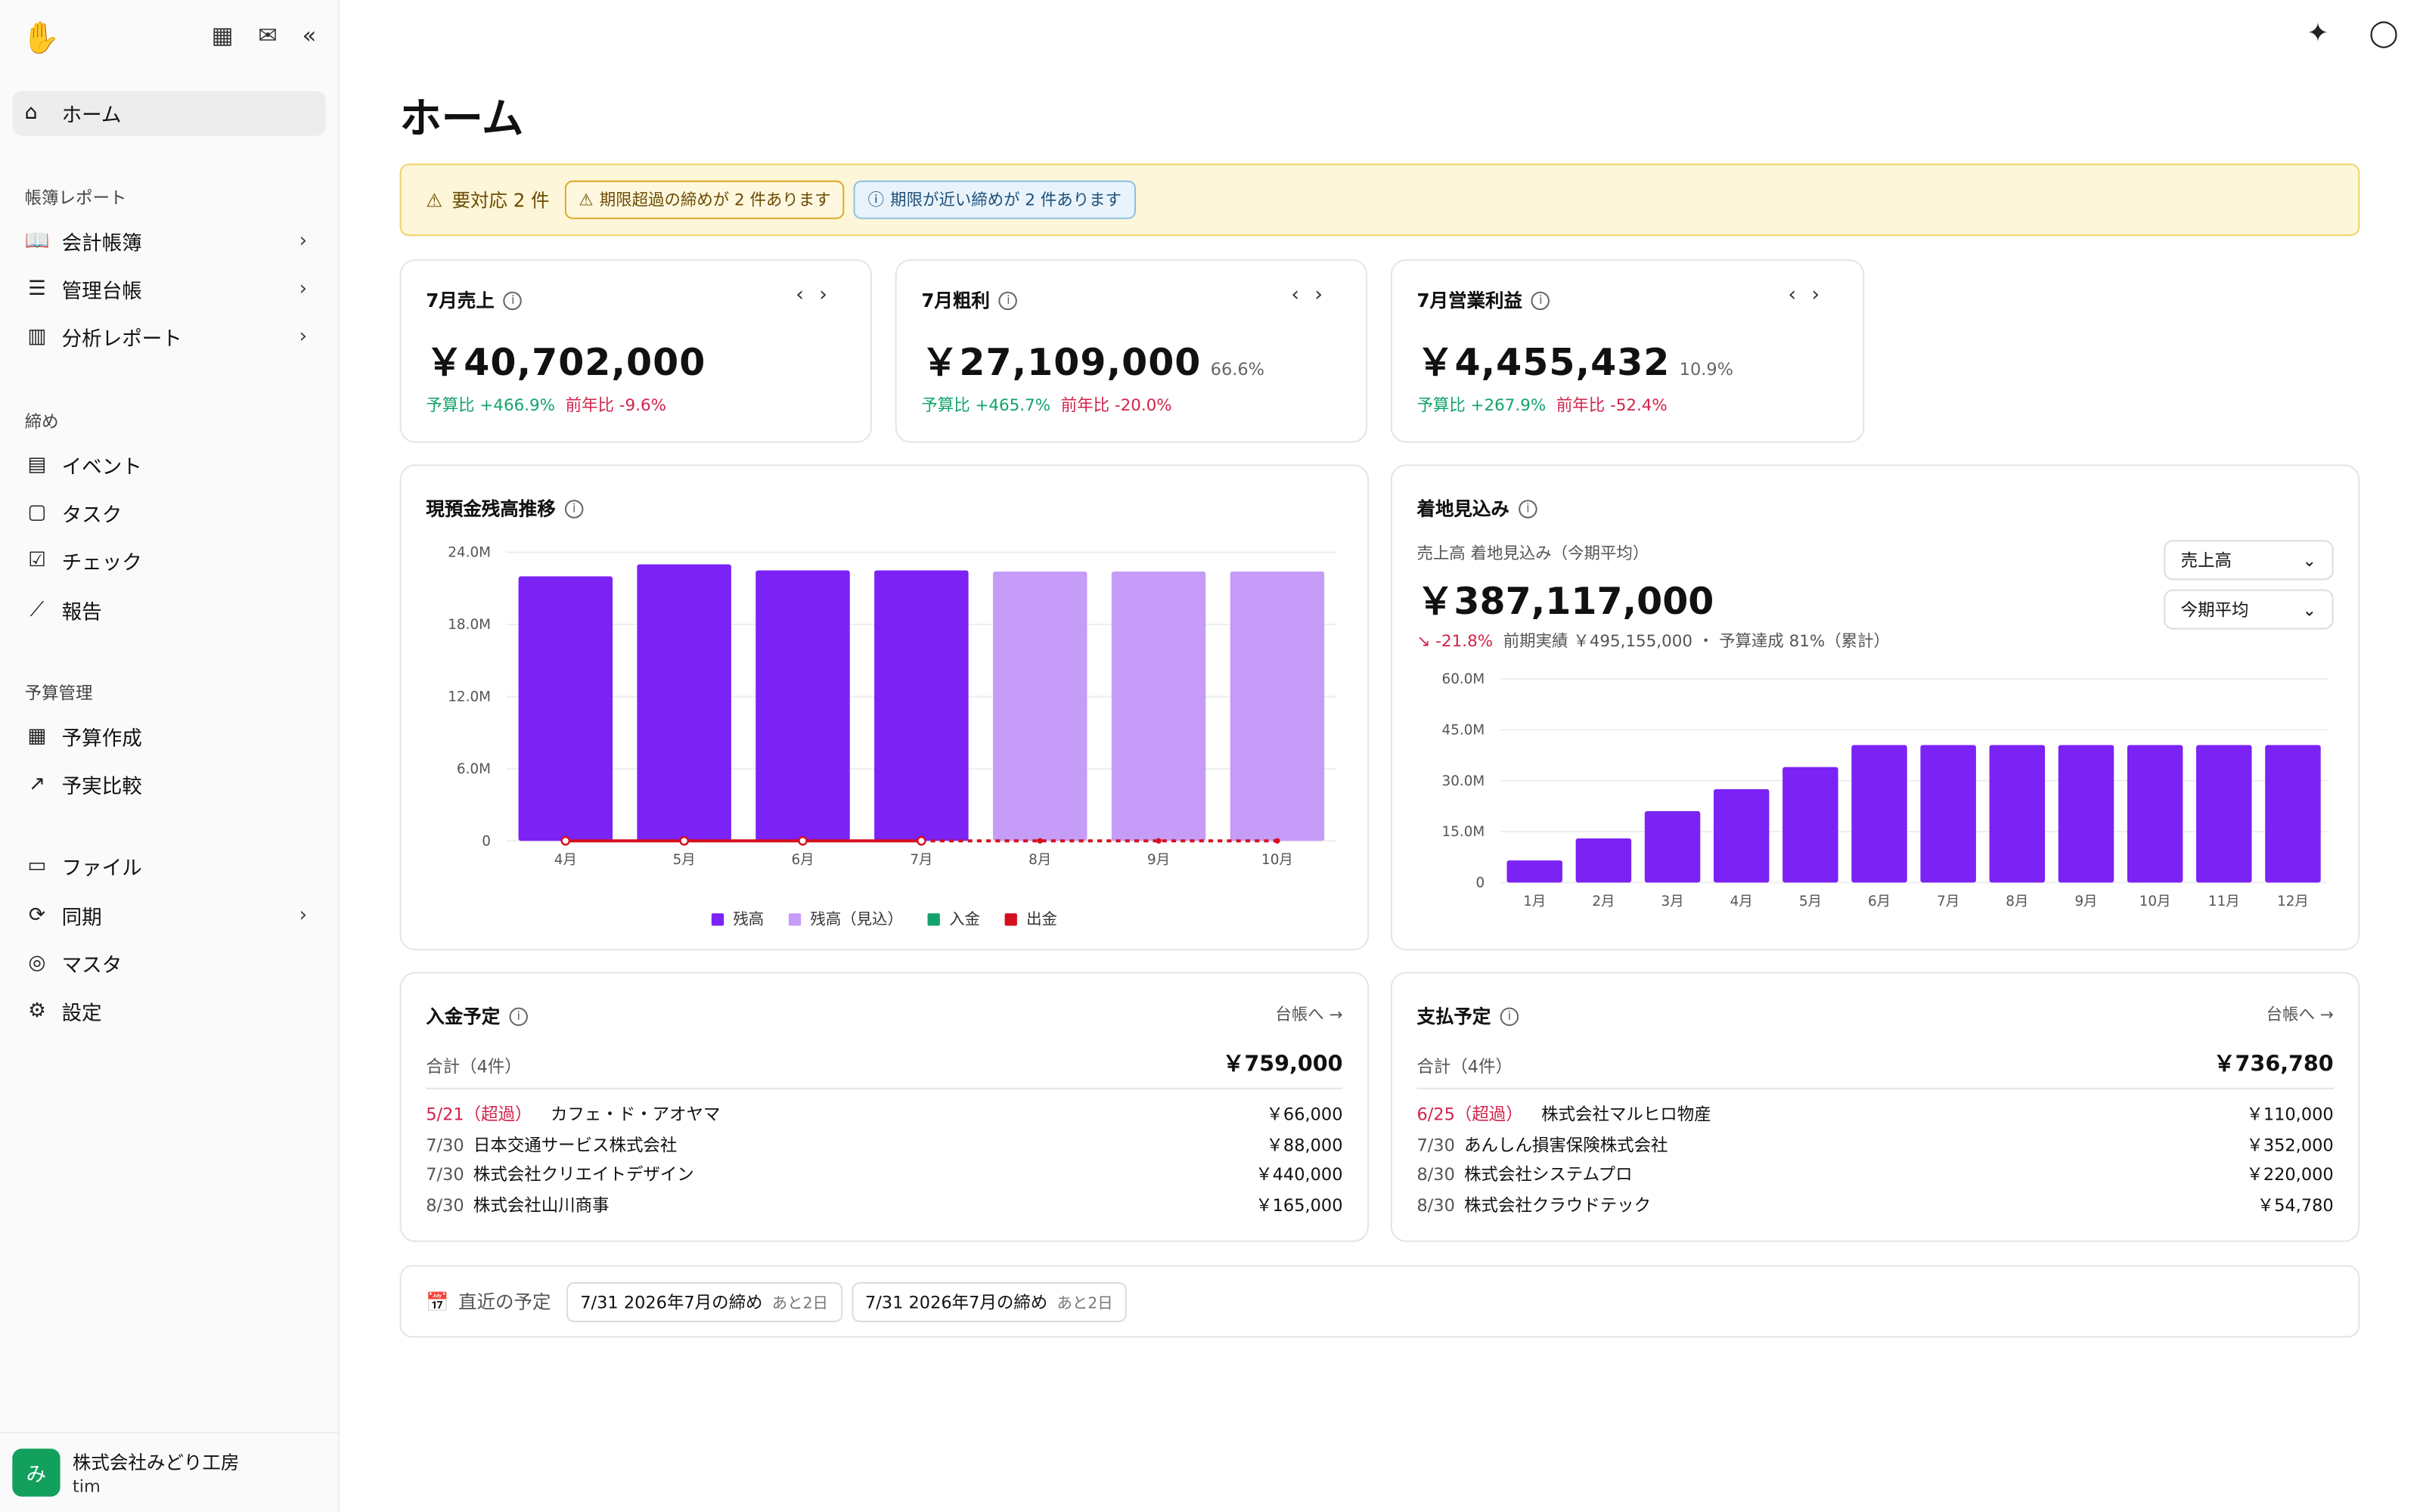 This screenshot has height=1512, width=2420. Describe the element at coordinates (565, 860) in the screenshot. I see `x-tick-label: 4月` at that location.